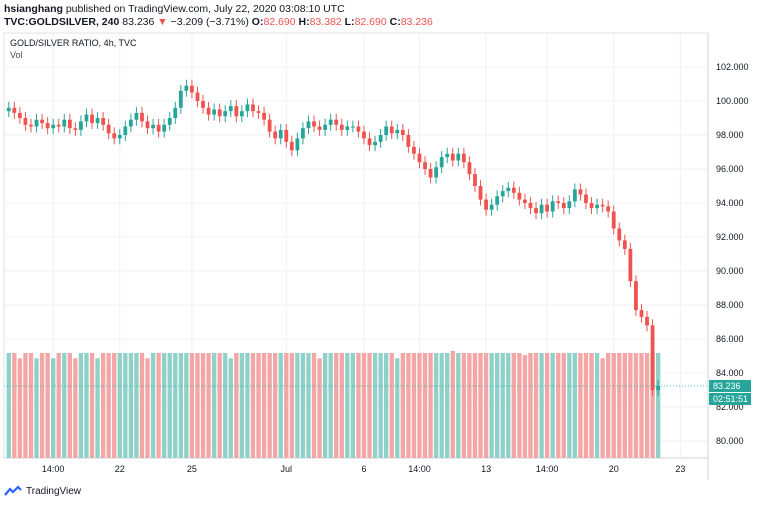 Image resolution: width=760 pixels, height=505 pixels. Describe the element at coordinates (73, 43) in the screenshot. I see `chart-title: GOLD/SILVER RATIO, 4h, TVC` at that location.